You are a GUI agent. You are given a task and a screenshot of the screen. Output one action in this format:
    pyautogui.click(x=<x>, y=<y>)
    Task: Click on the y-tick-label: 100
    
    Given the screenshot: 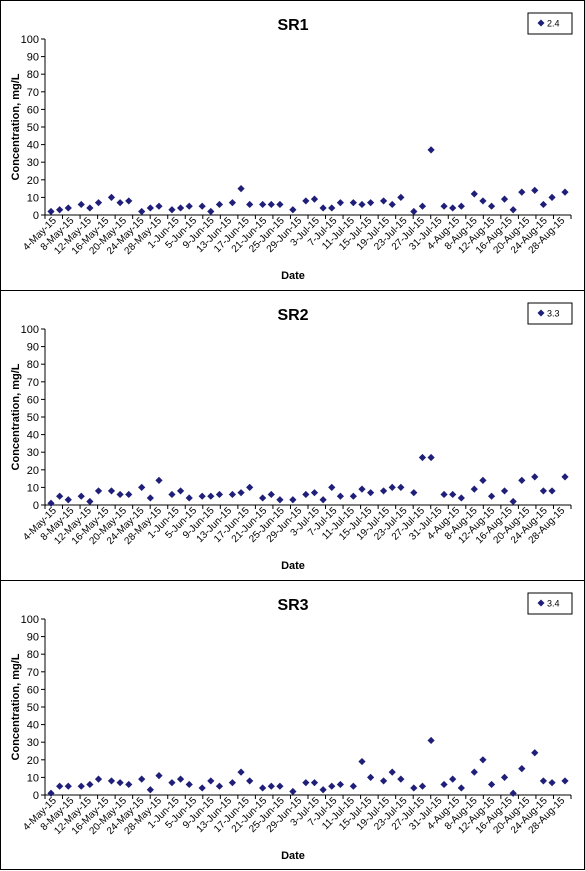 What is the action you would take?
    pyautogui.click(x=30, y=620)
    